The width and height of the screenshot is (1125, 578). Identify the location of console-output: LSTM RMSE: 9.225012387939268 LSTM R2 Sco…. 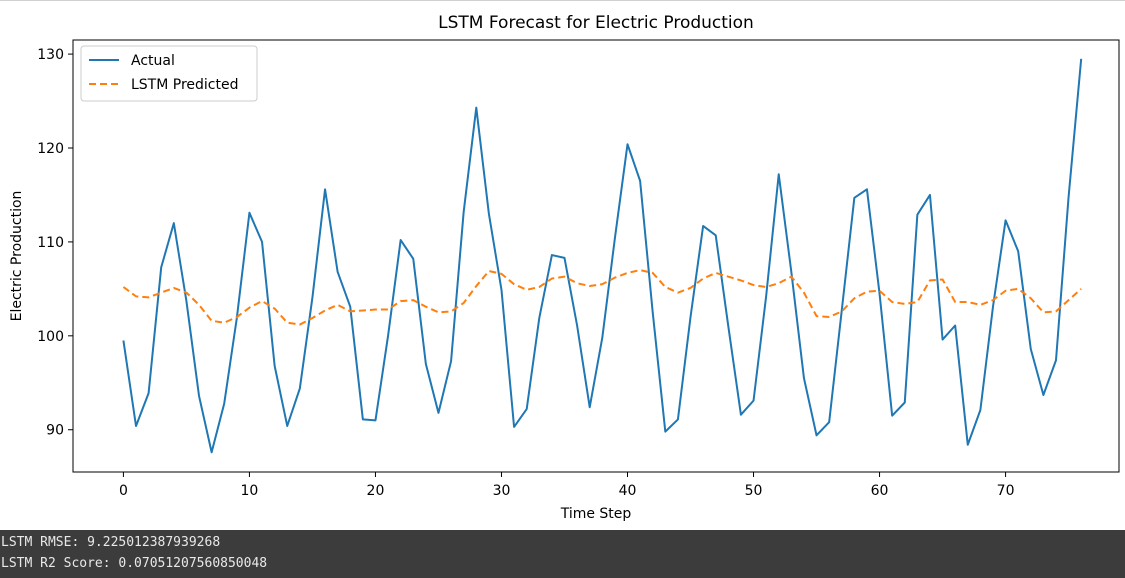
(562, 554).